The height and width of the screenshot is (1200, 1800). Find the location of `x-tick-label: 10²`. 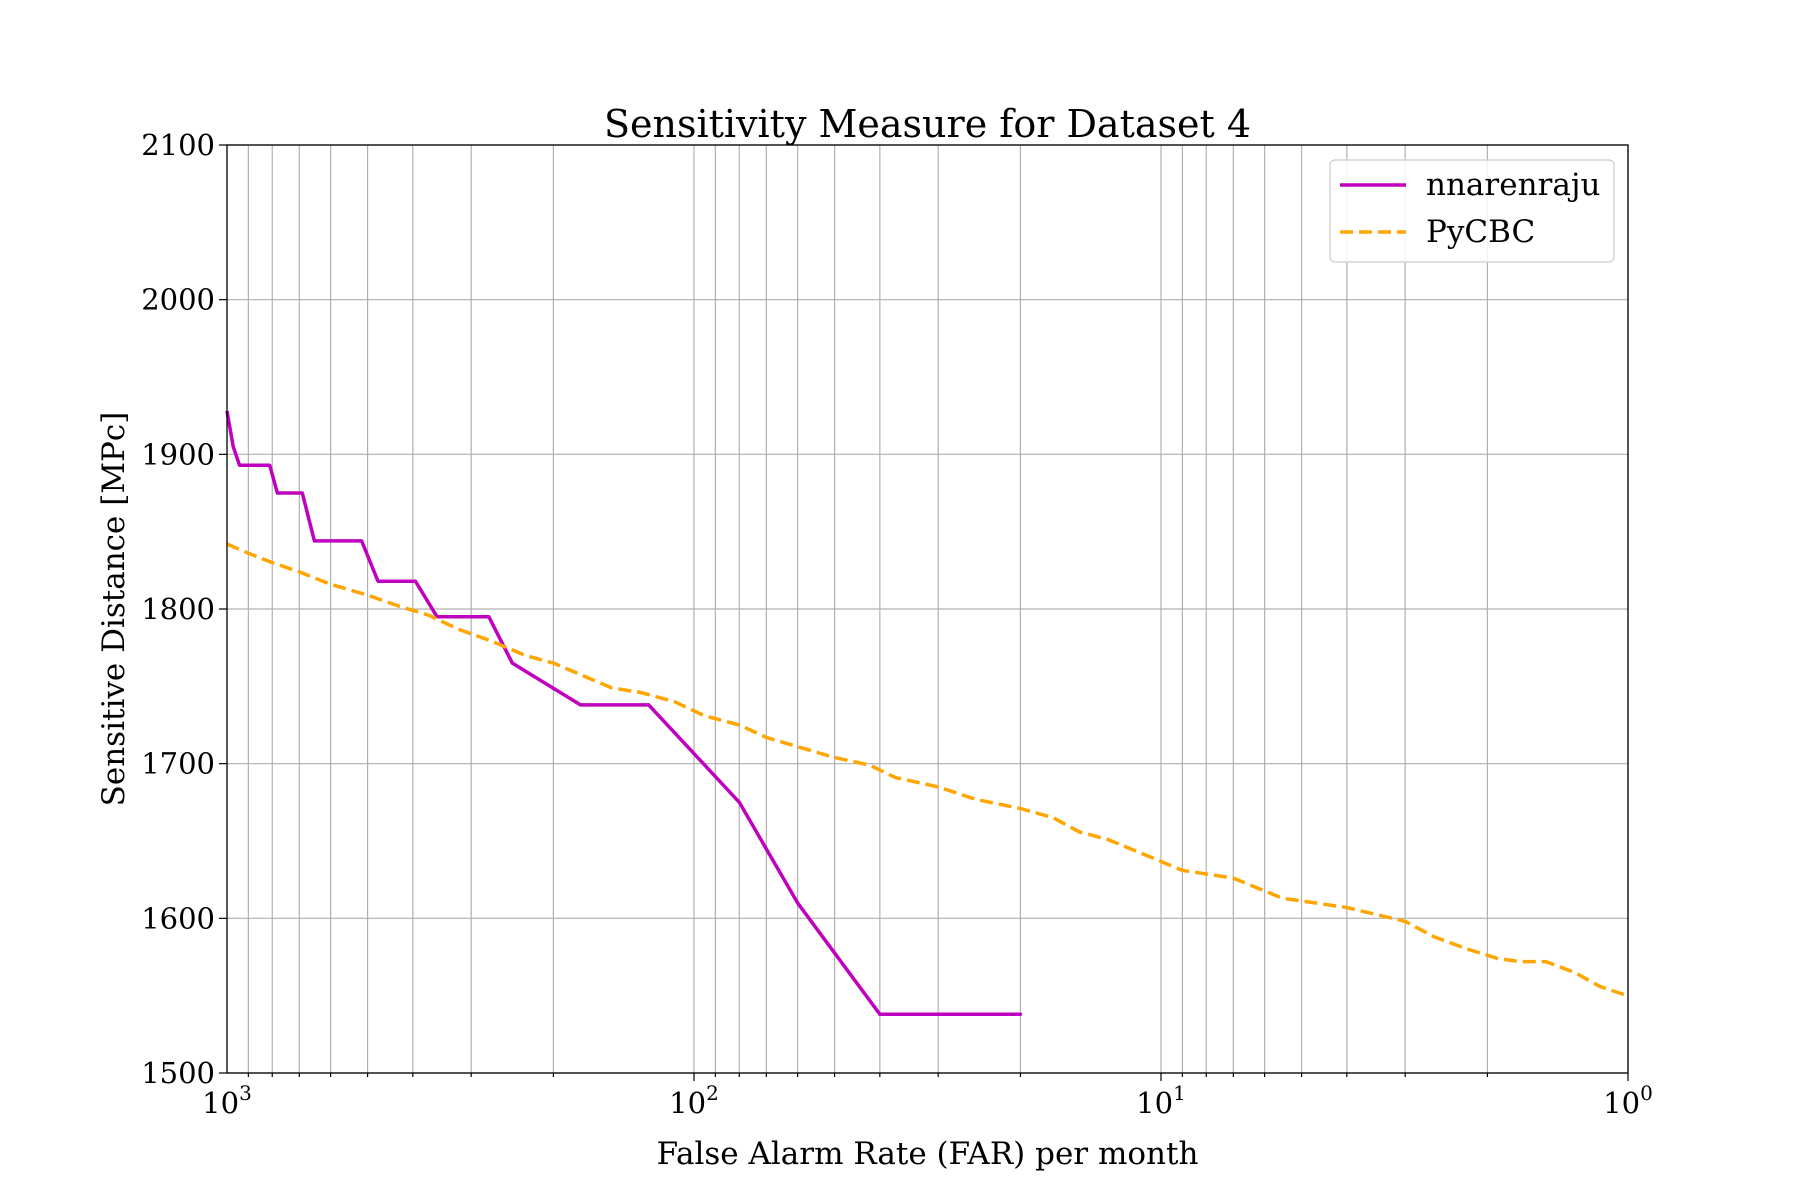

x-tick-label: 10² is located at coordinates (694, 1100).